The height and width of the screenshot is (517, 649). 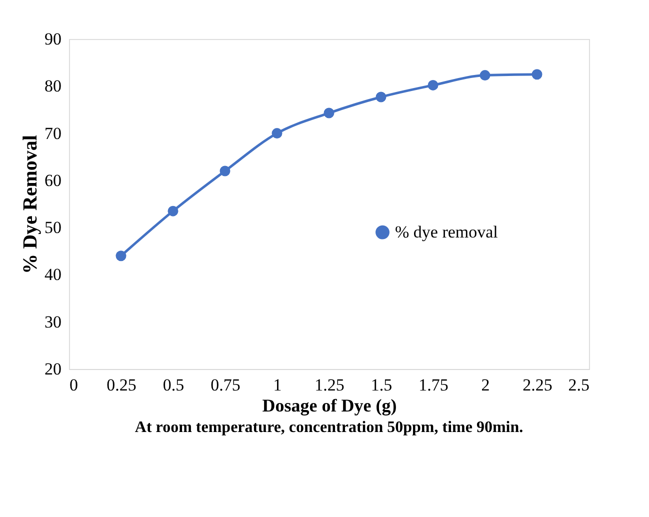 I want to click on x-tick-label: 0.25, so click(x=121, y=385).